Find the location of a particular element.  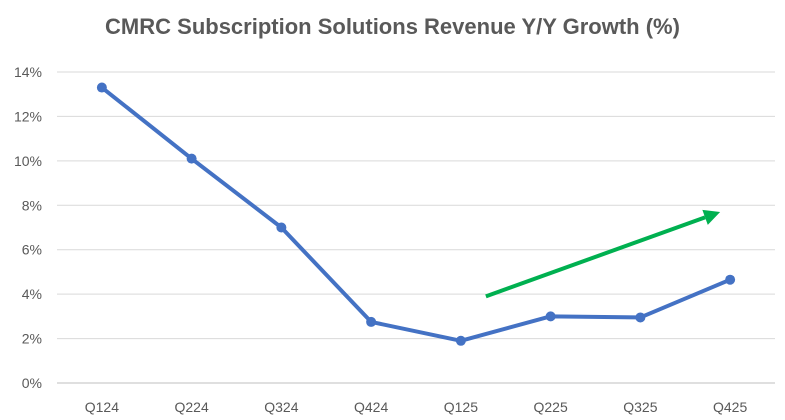

x-tick-label: Q124 is located at coordinates (102, 407).